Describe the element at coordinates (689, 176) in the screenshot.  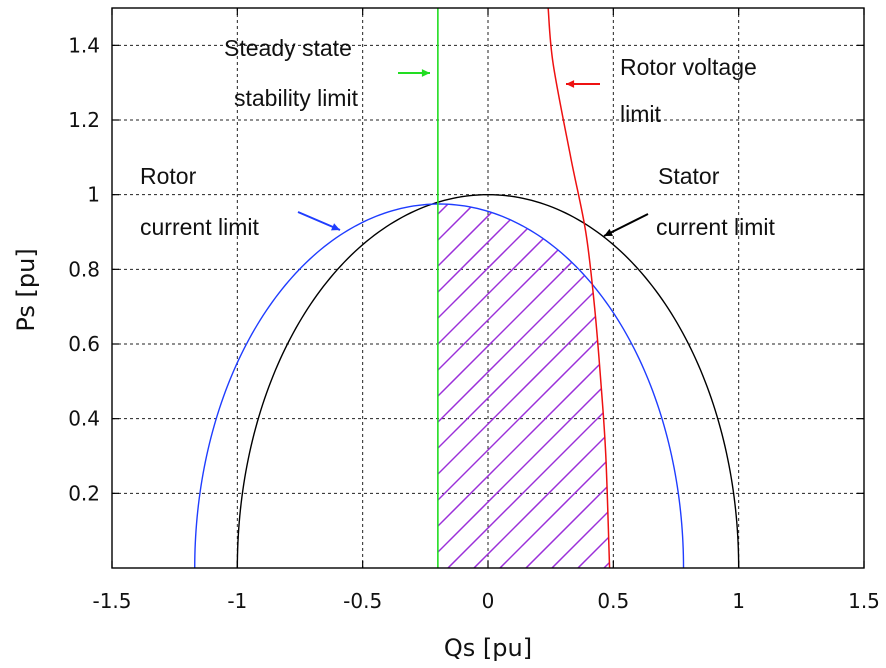
I see `annotation-stator-current-line1: Stator` at that location.